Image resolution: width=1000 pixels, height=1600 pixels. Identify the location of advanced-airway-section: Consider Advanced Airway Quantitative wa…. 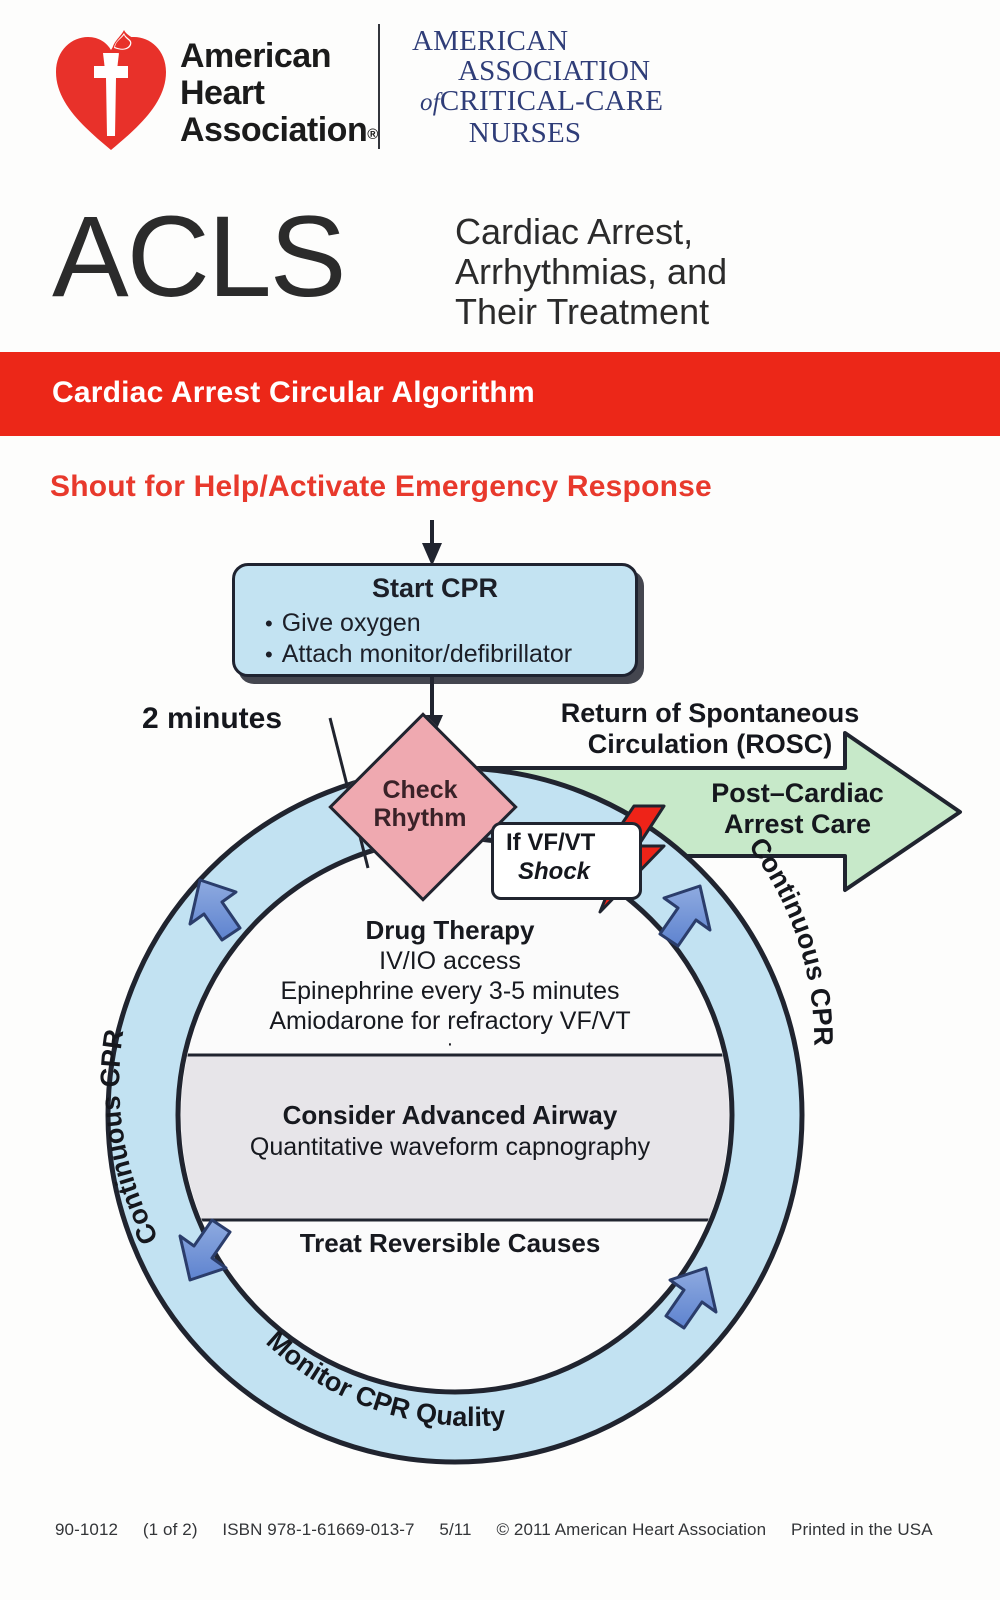
(450, 1131).